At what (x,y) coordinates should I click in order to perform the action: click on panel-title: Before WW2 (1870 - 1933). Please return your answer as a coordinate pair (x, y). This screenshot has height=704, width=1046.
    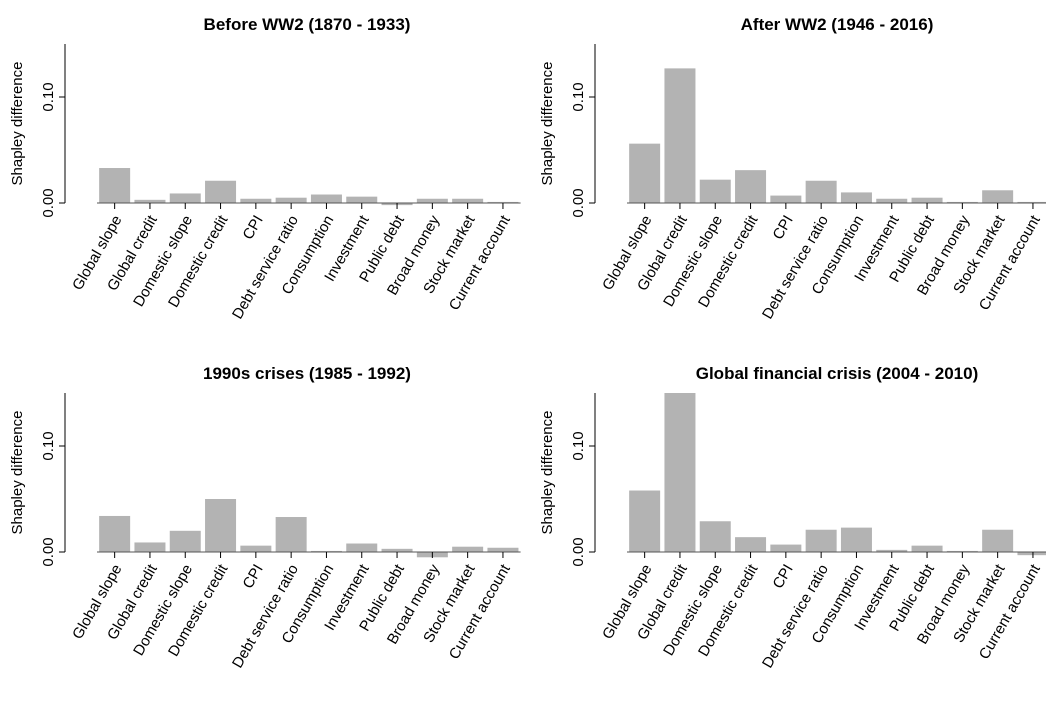
    Looking at the image, I should click on (307, 24).